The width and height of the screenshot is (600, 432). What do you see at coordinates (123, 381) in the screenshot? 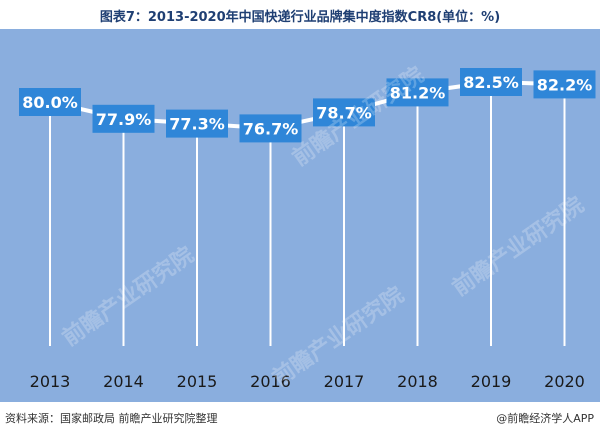
I see `x-tick-label: 2014` at bounding box center [123, 381].